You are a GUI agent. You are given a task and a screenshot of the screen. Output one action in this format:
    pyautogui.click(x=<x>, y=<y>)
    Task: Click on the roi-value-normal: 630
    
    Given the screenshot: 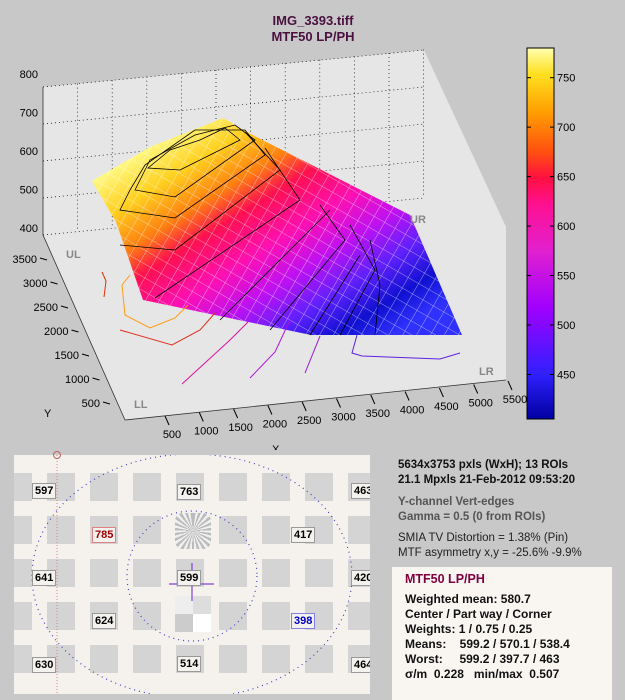 What is the action you would take?
    pyautogui.click(x=44, y=665)
    